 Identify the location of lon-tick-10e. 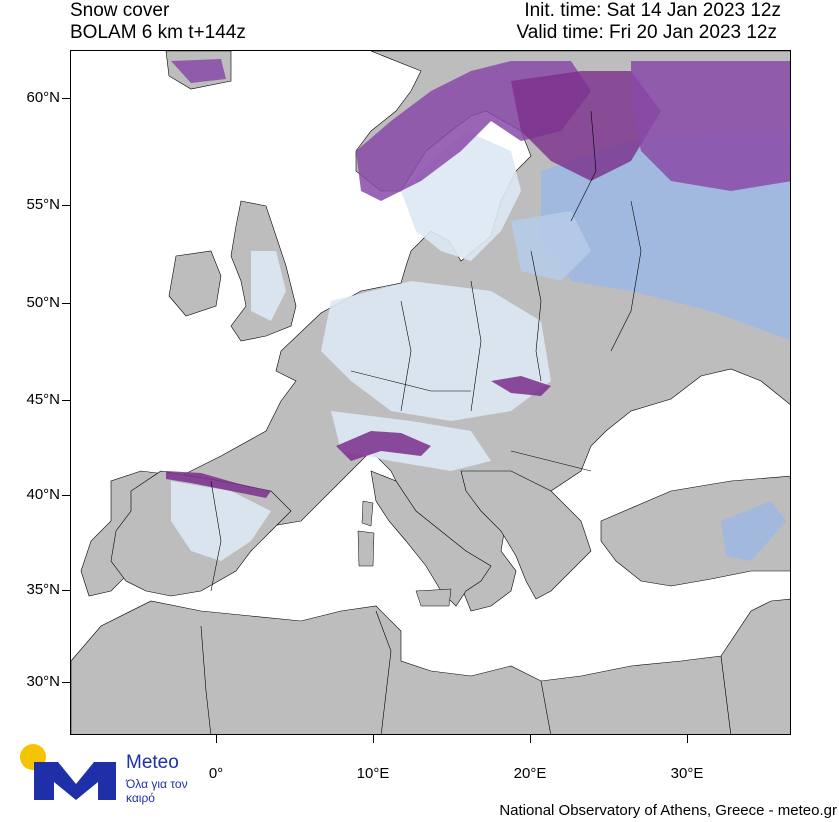
(373, 739).